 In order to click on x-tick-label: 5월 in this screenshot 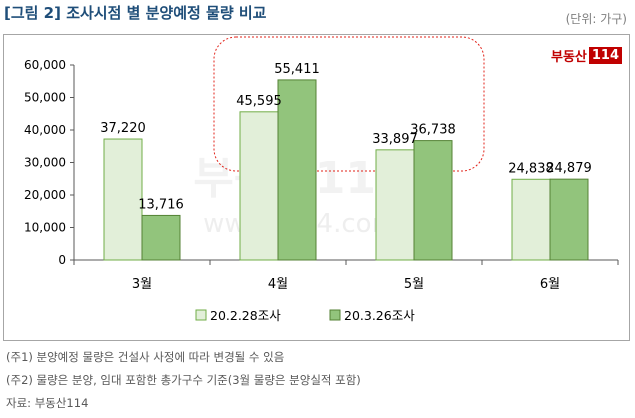, I will do `click(414, 284)`.